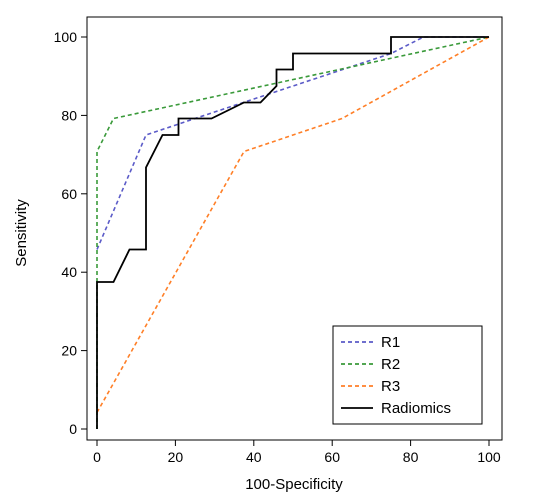 The width and height of the screenshot is (550, 502). I want to click on y-tick-label: 40, so click(69, 272).